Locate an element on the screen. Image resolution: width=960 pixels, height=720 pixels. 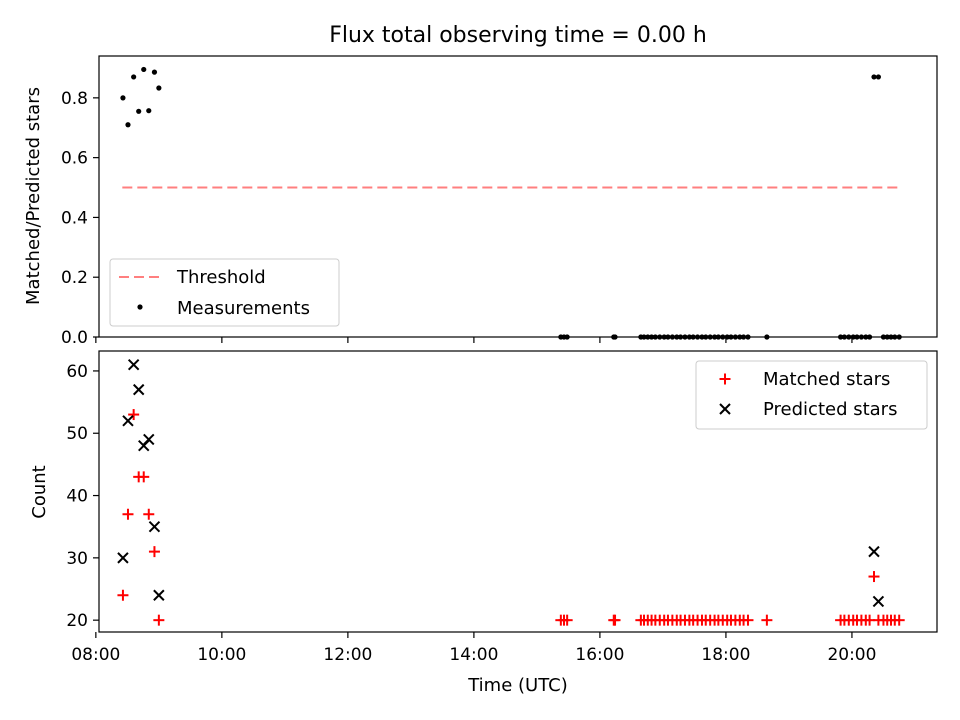
x-tick-label: 16:00 is located at coordinates (599, 655).